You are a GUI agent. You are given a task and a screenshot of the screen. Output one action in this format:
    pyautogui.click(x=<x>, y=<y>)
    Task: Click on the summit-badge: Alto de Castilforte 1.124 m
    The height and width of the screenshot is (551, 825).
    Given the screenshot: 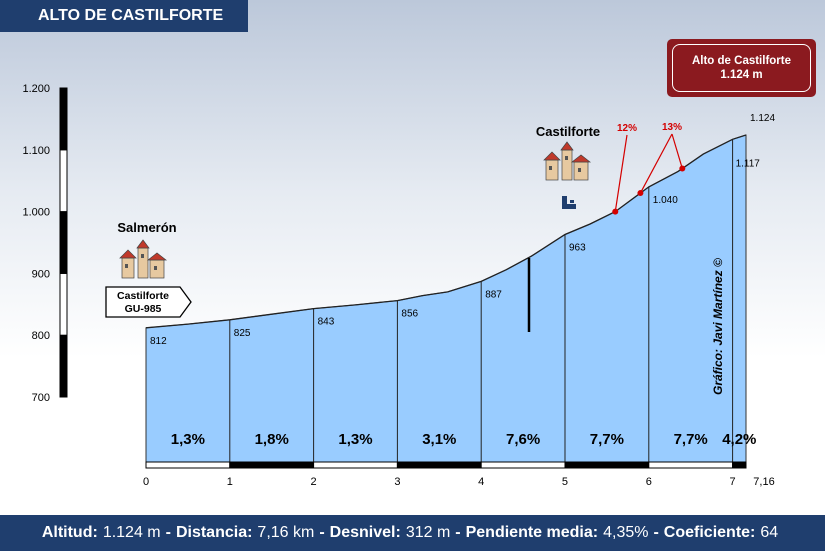 What is the action you would take?
    pyautogui.click(x=741, y=68)
    